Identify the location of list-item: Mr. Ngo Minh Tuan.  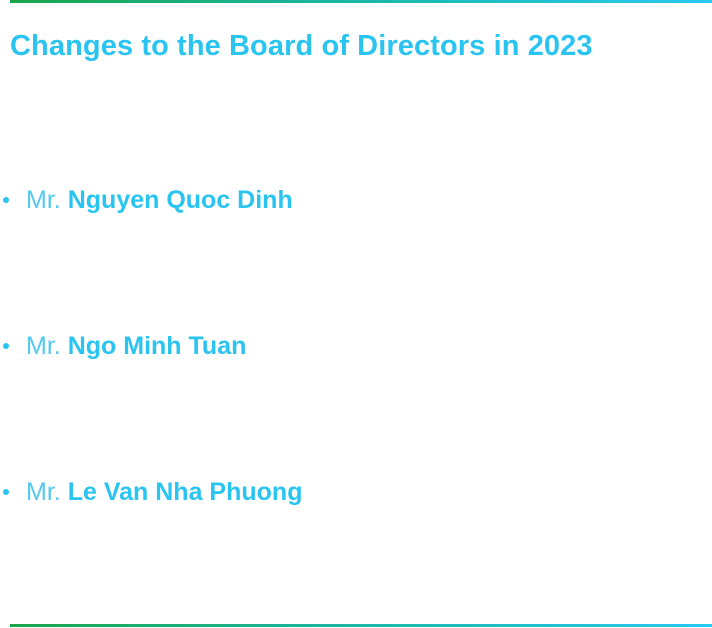
(123, 346).